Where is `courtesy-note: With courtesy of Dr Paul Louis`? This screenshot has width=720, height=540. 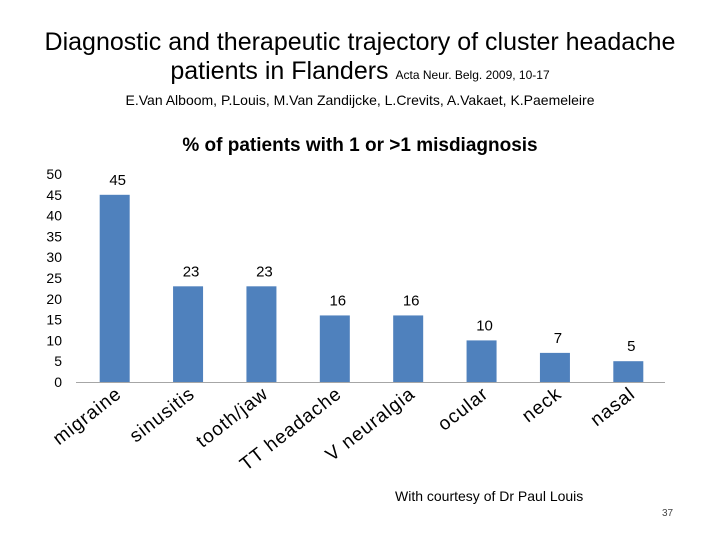 courtesy-note: With courtesy of Dr Paul Louis is located at coordinates (489, 496).